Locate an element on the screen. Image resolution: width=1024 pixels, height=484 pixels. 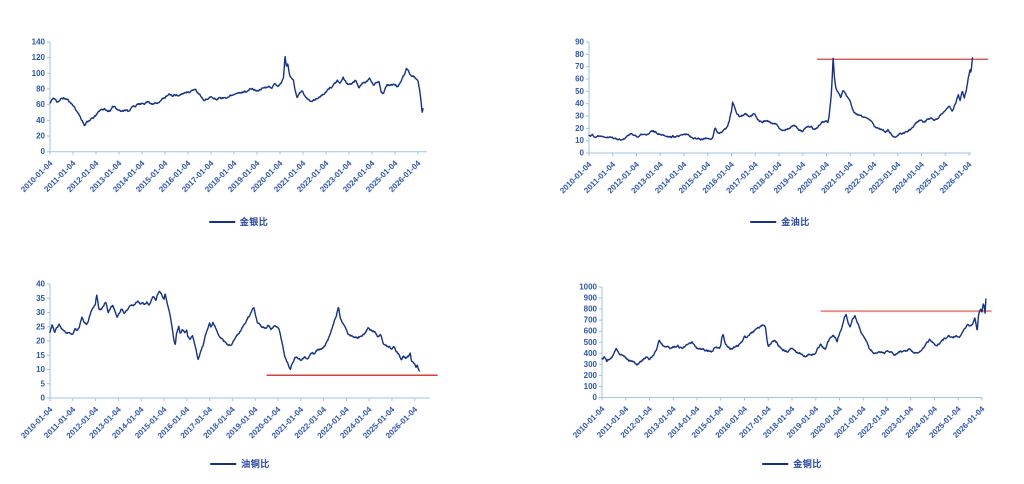
y-tick-label: 70 is located at coordinates (579, 66).